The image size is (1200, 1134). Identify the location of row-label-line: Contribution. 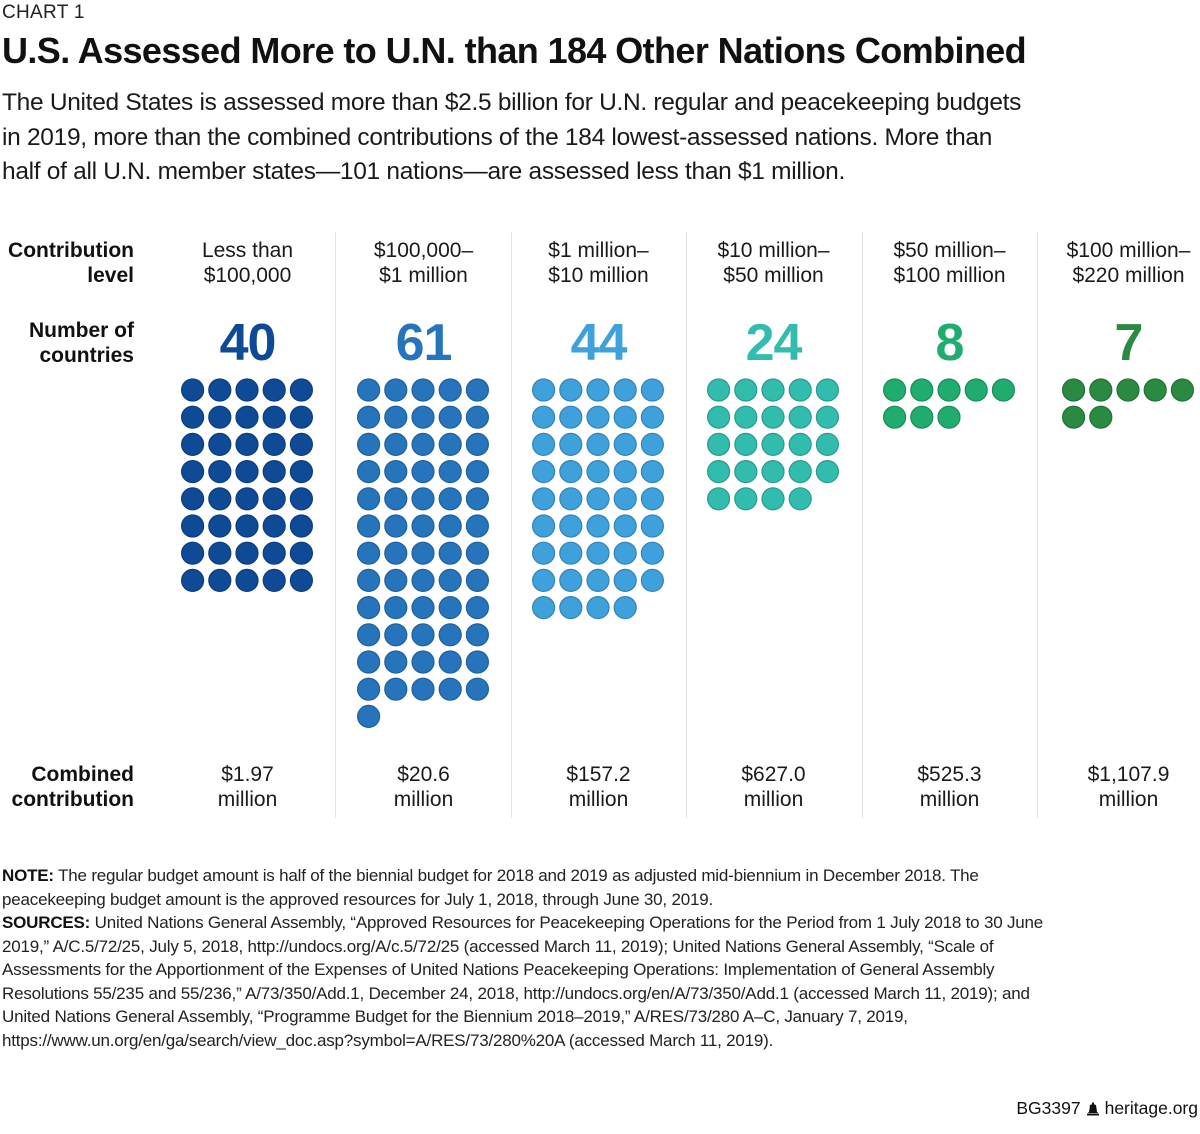
(71, 250).